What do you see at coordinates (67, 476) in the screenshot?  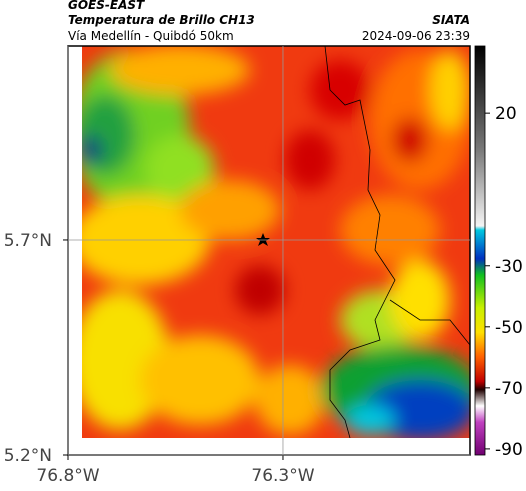 I see `x-tick-label: 76.8°W` at bounding box center [67, 476].